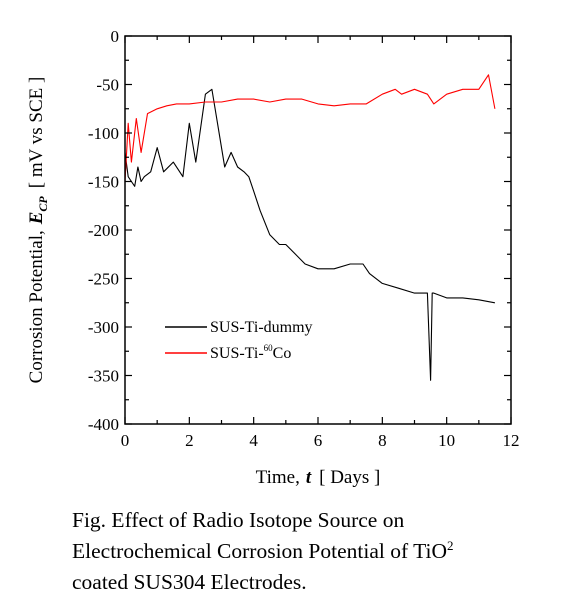 The height and width of the screenshot is (602, 561). What do you see at coordinates (36, 219) in the screenshot?
I see `y-axis-title-symbol: E` at bounding box center [36, 219].